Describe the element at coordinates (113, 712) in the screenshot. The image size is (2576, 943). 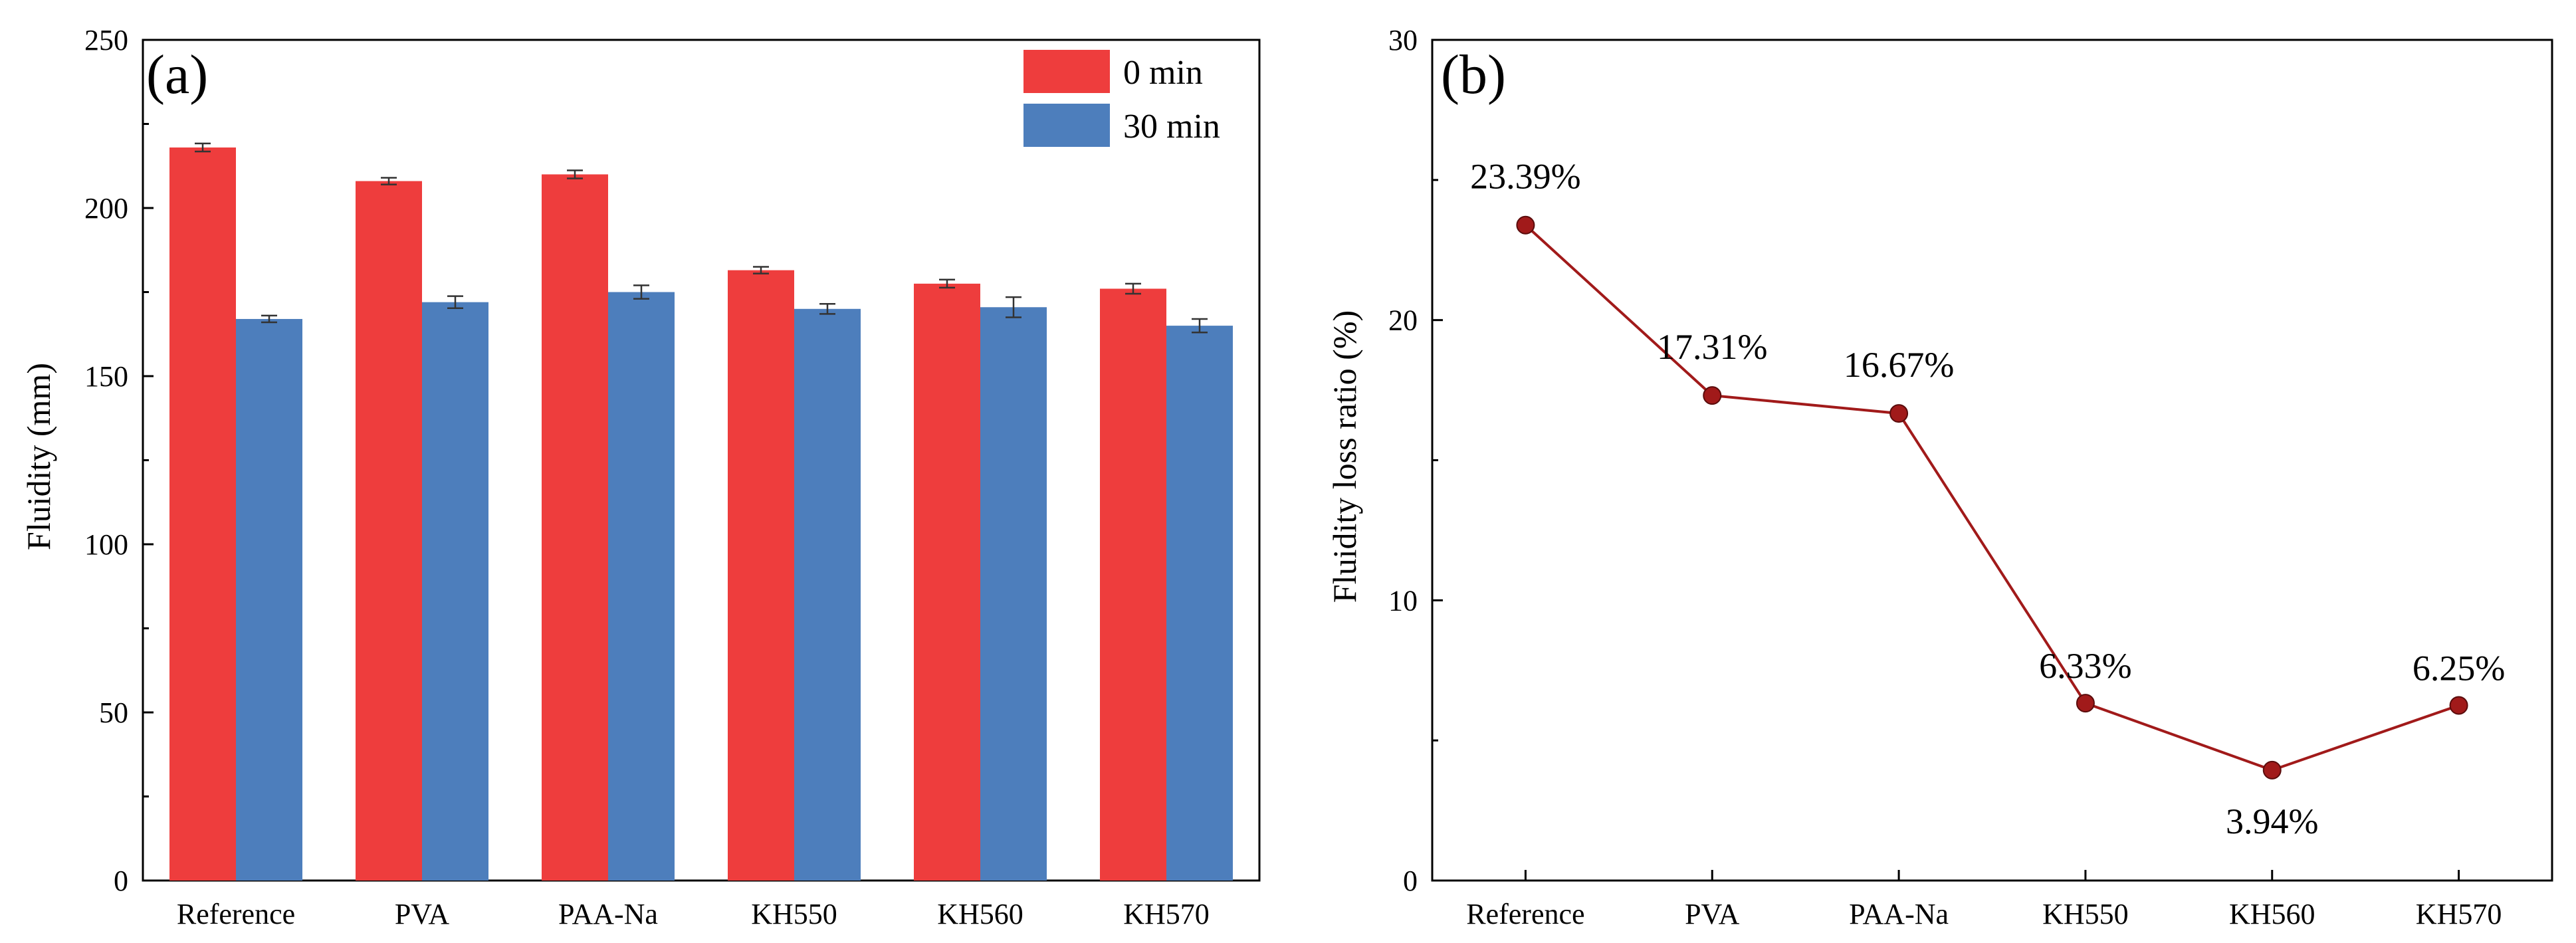
I see `panel-a-y-tick-label: 50` at that location.